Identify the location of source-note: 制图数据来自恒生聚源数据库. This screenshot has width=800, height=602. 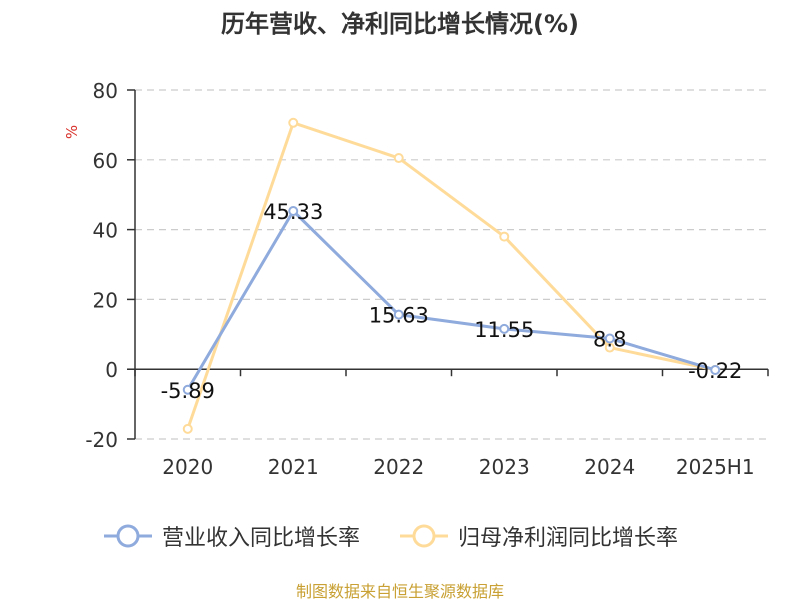
(399, 591).